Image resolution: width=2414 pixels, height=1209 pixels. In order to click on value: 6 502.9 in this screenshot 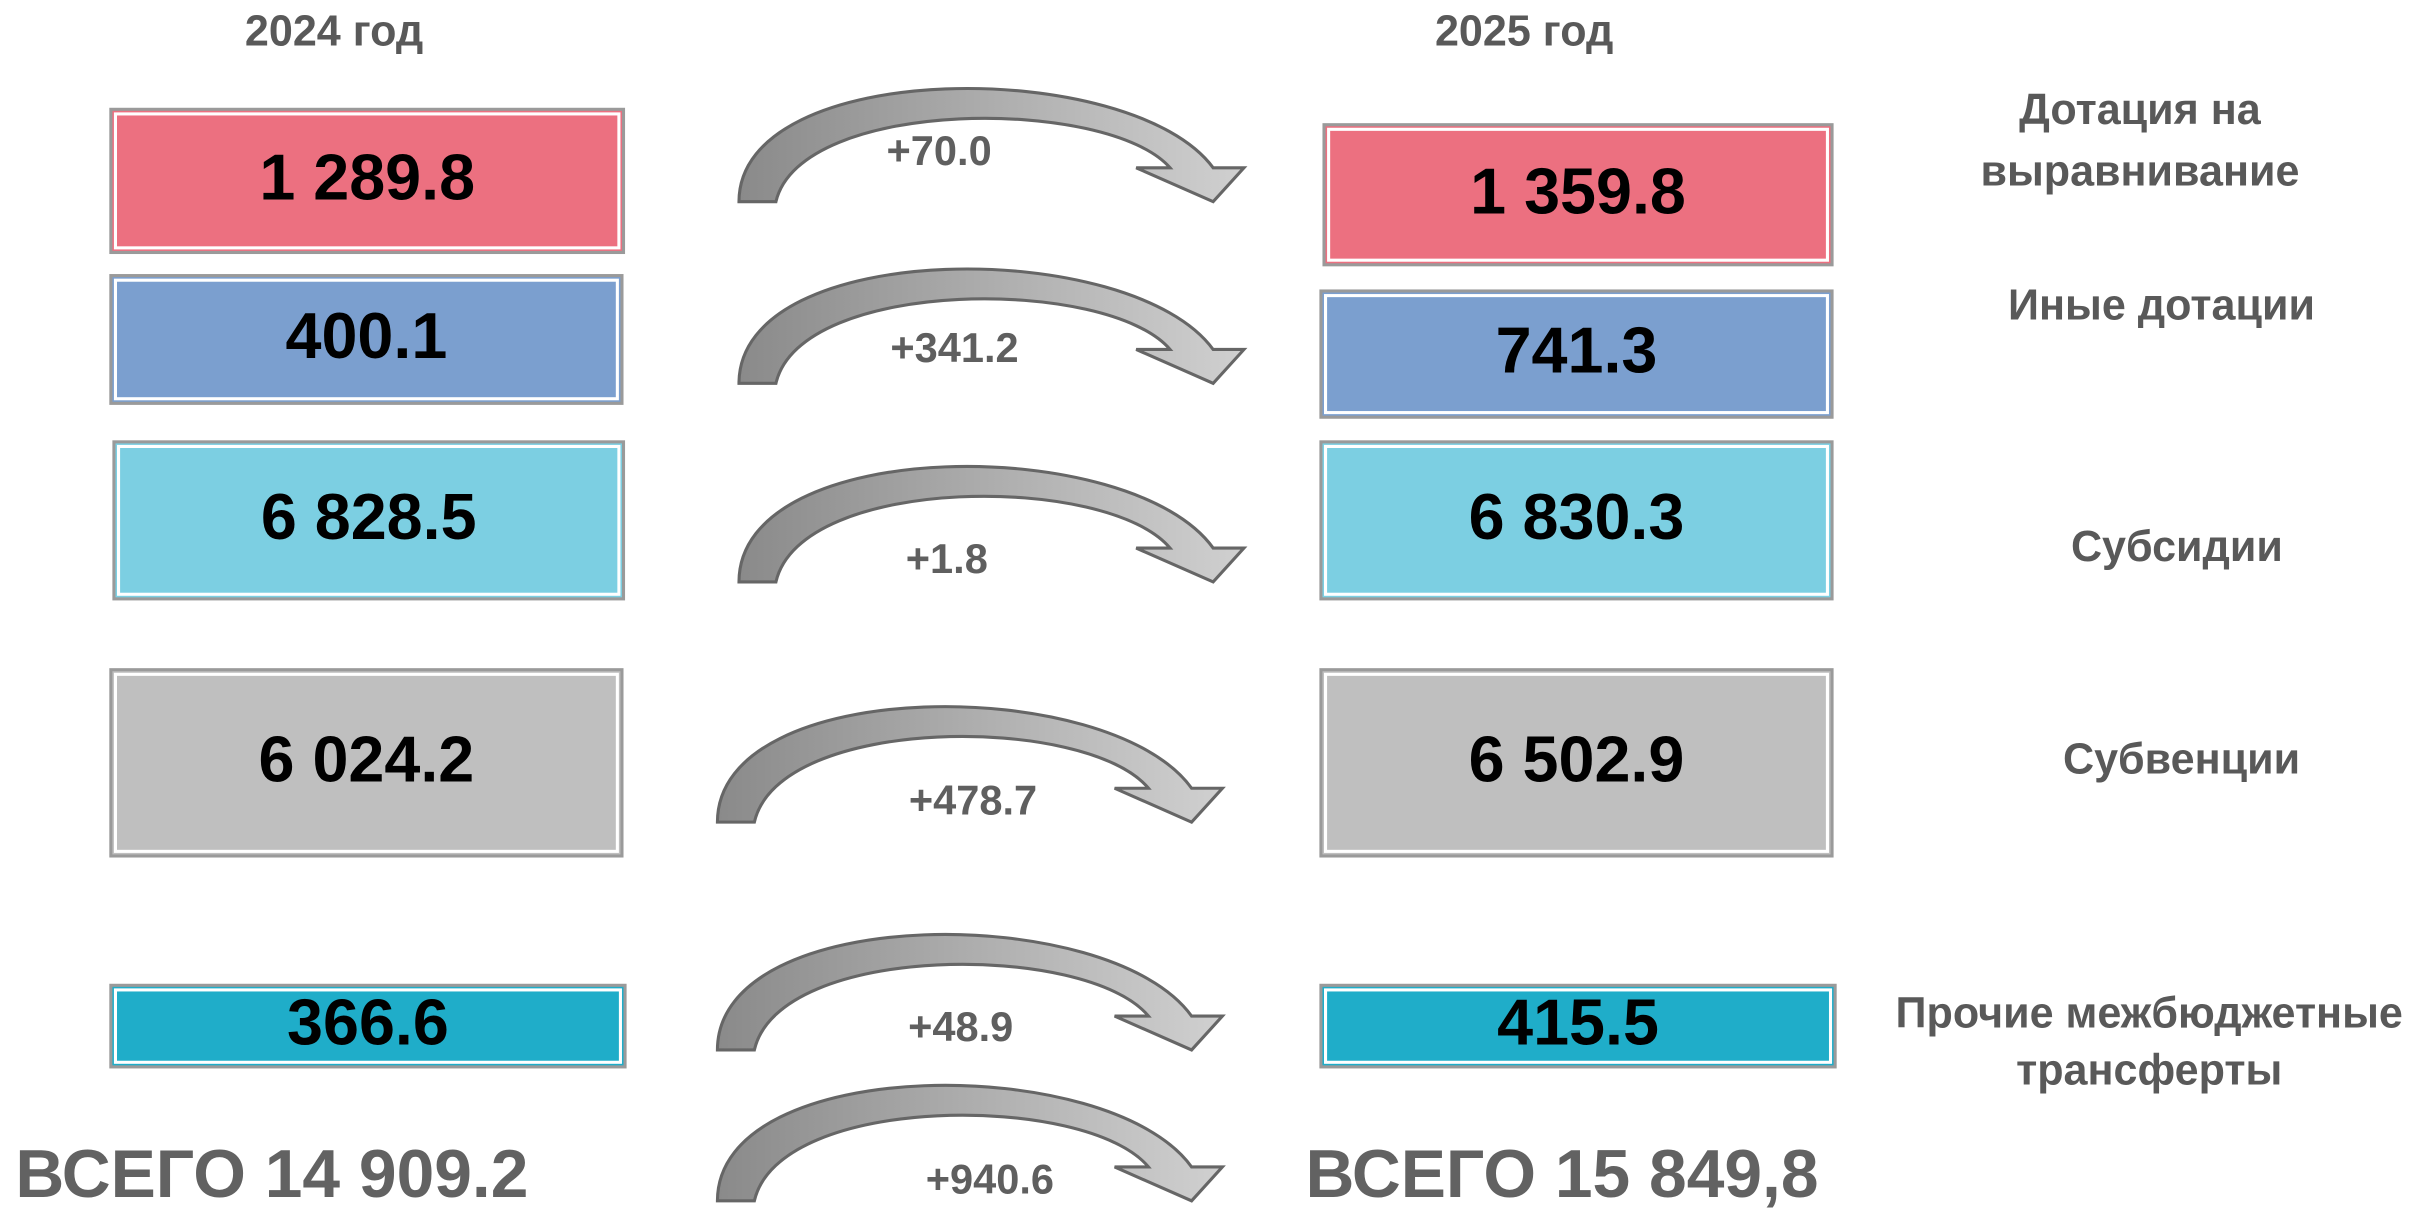, I will do `click(1577, 758)`.